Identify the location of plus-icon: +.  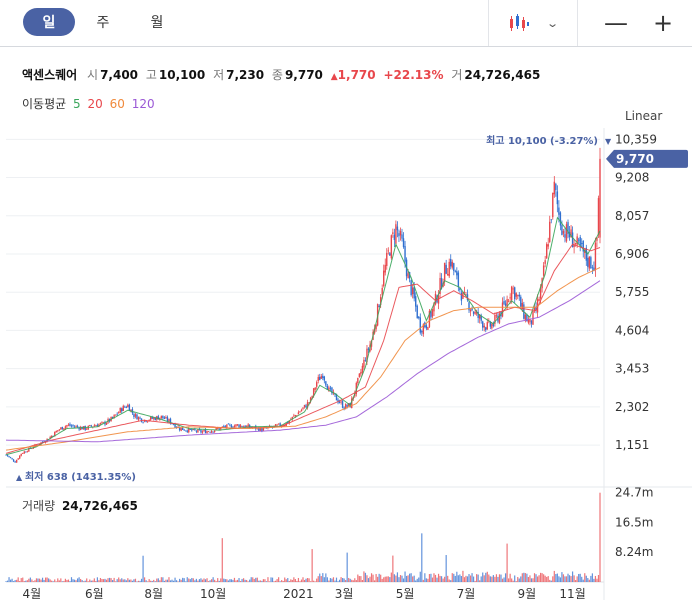
(663, 23).